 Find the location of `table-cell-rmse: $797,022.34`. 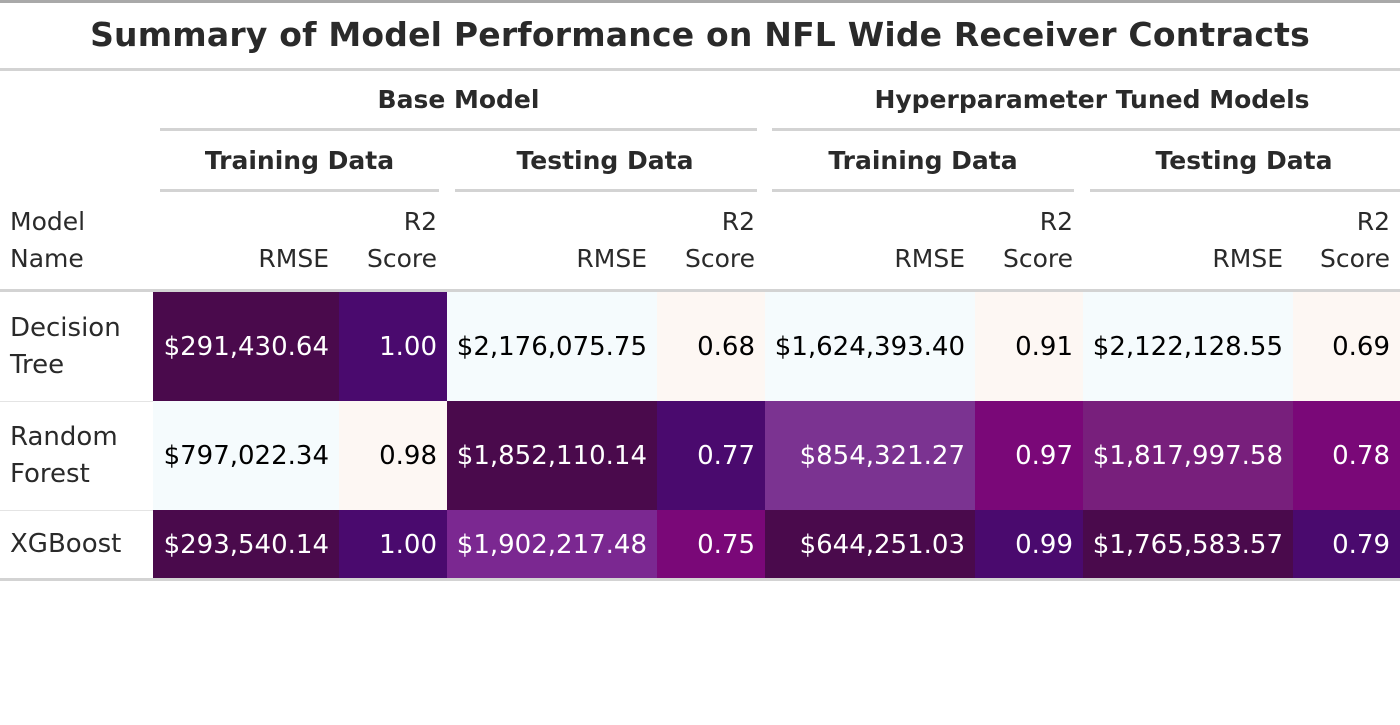

table-cell-rmse: $797,022.34 is located at coordinates (246, 455).